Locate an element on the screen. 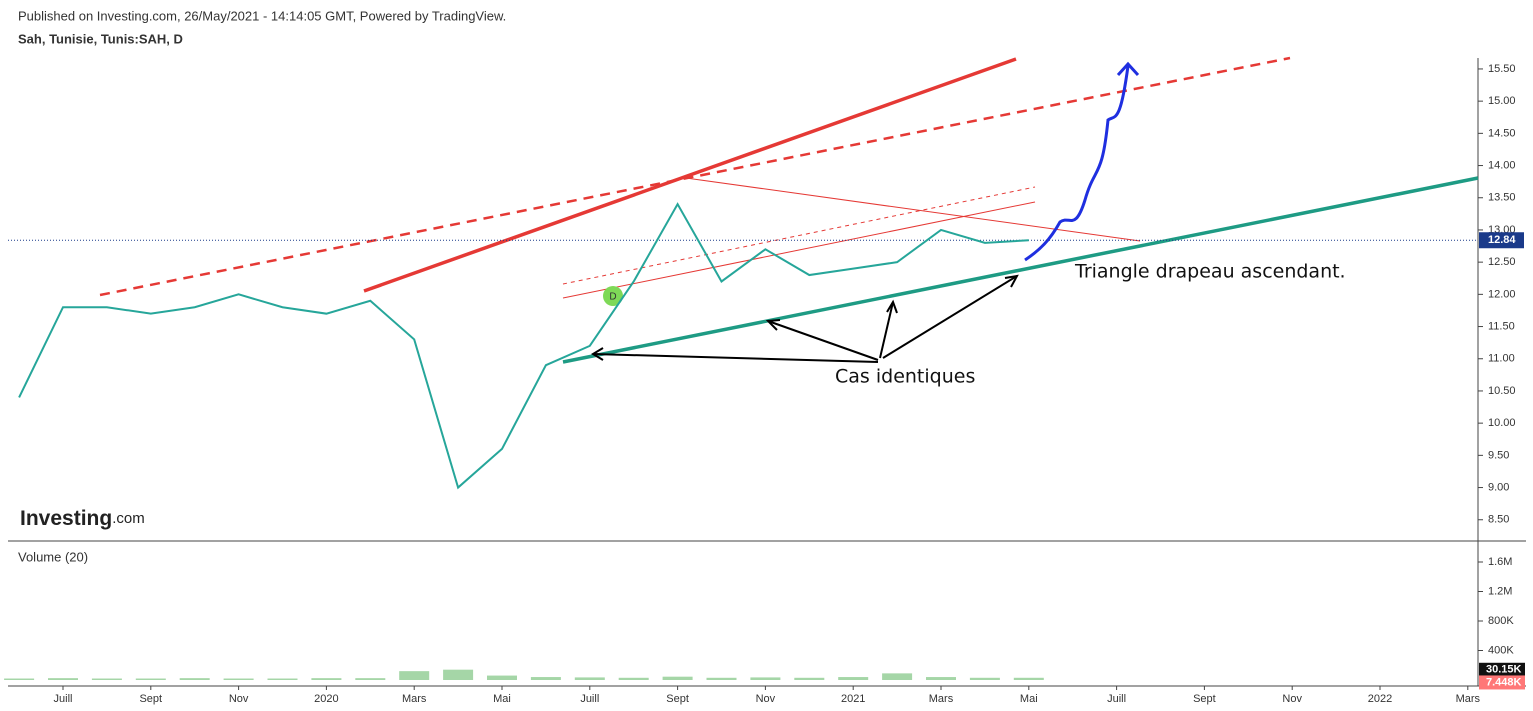 The image size is (1533, 711). y-tick-label: 8.50 is located at coordinates (1498, 520).